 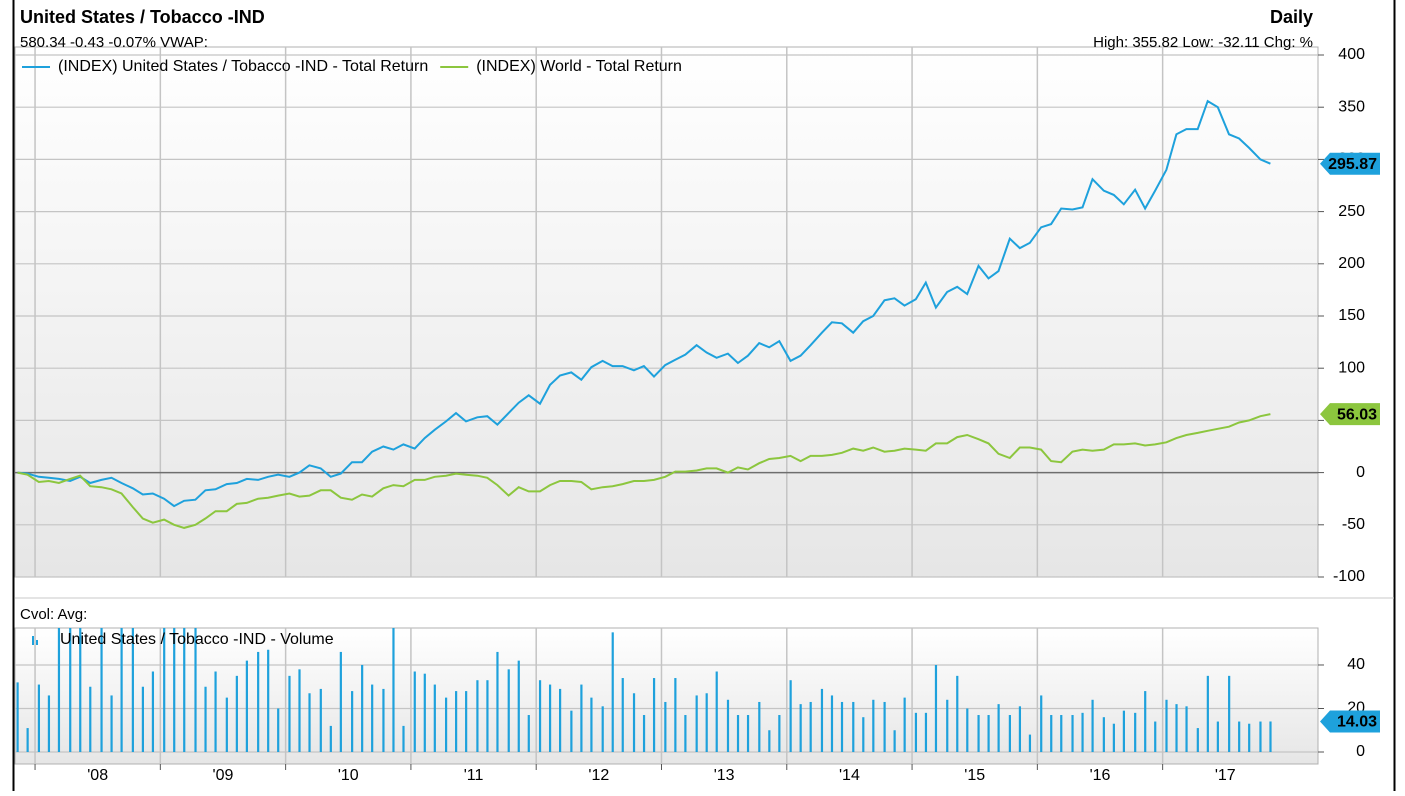 I want to click on y-tick-label: 200, so click(x=1351, y=263).